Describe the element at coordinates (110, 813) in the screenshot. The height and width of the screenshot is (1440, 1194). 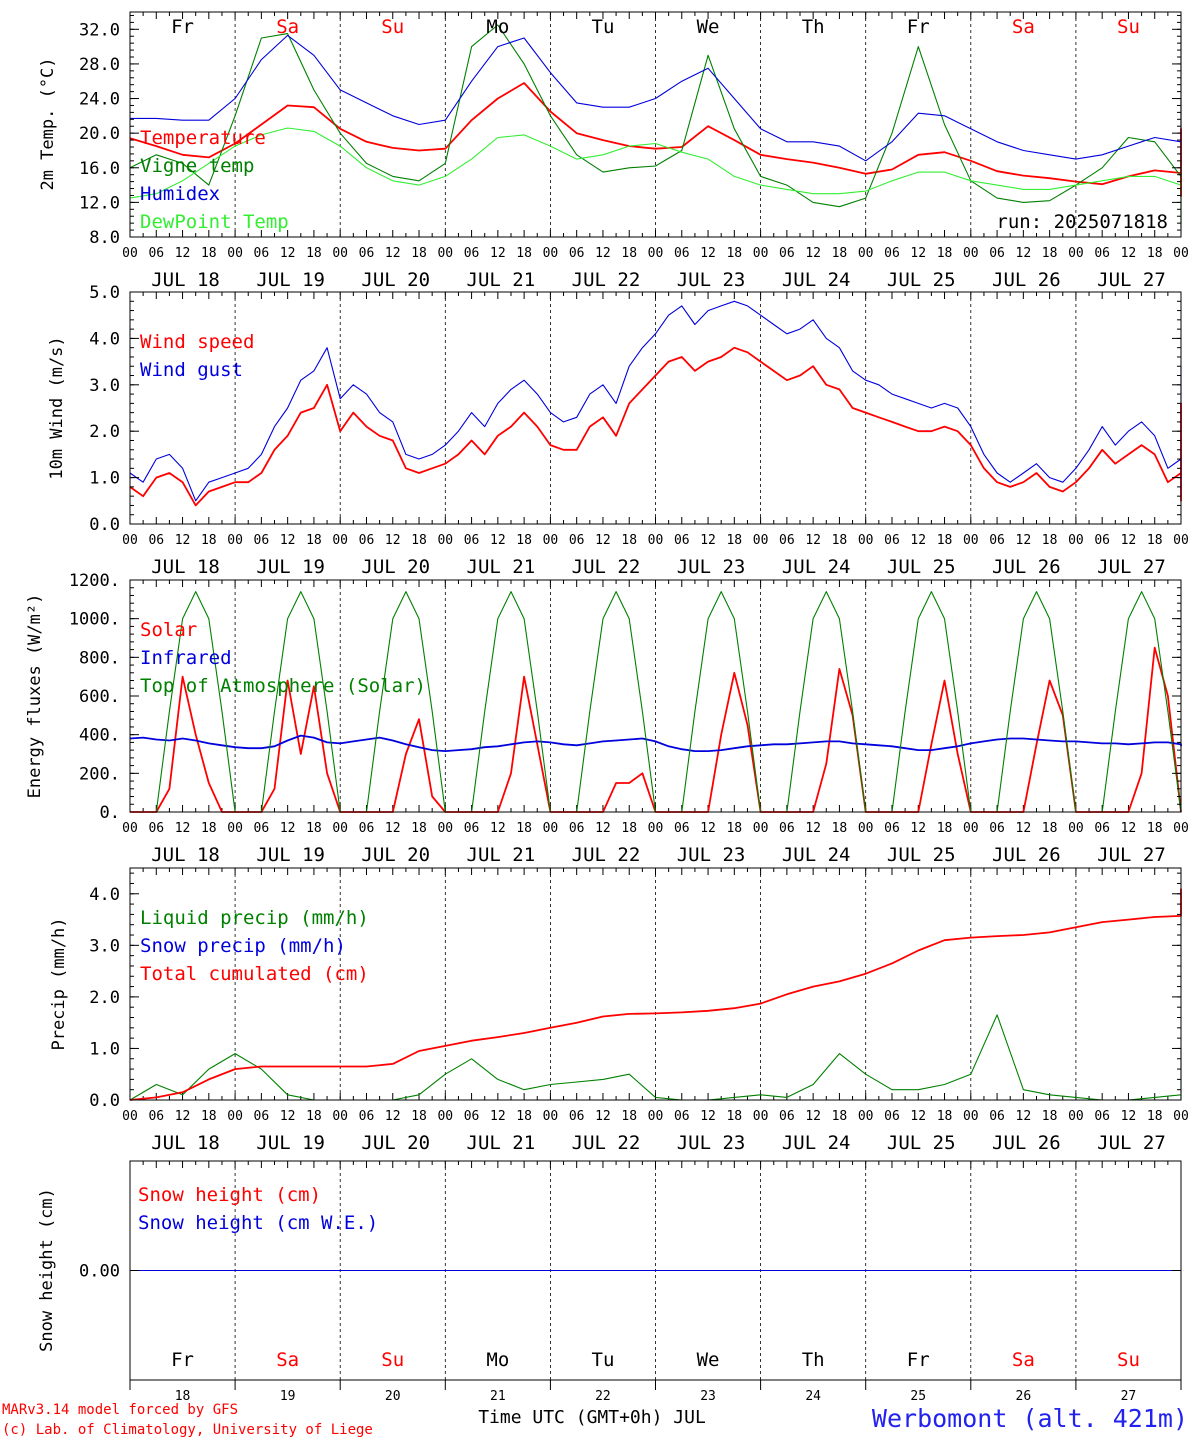
I see `y-tick-label: 0.` at that location.